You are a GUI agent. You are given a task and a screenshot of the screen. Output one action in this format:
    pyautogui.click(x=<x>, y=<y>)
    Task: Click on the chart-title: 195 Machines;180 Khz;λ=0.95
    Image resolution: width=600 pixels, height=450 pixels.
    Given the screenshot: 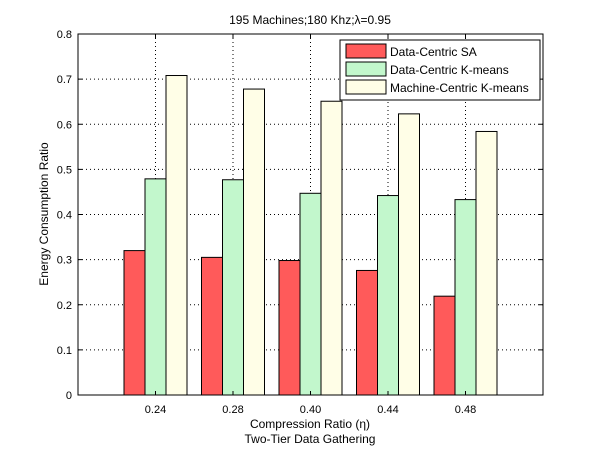 What is the action you would take?
    pyautogui.click(x=310, y=20)
    